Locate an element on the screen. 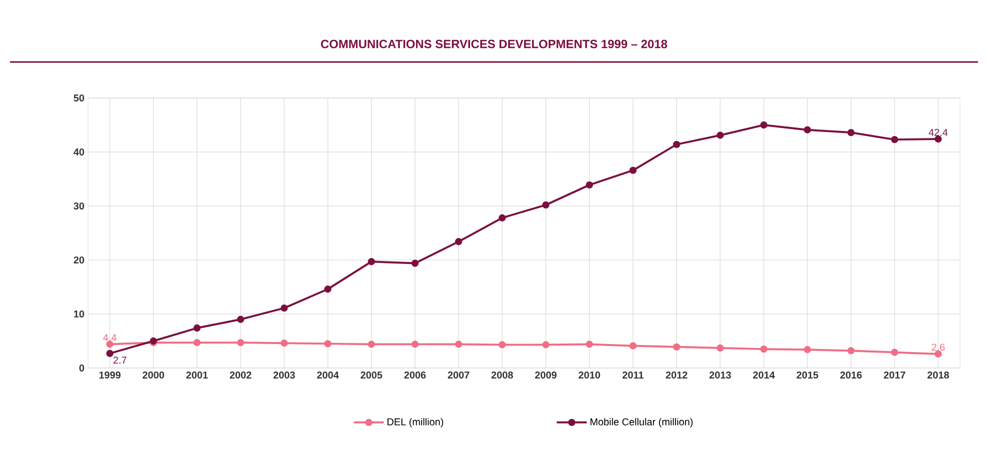 This screenshot has height=454, width=987. data-label: 2.6 is located at coordinates (938, 347).